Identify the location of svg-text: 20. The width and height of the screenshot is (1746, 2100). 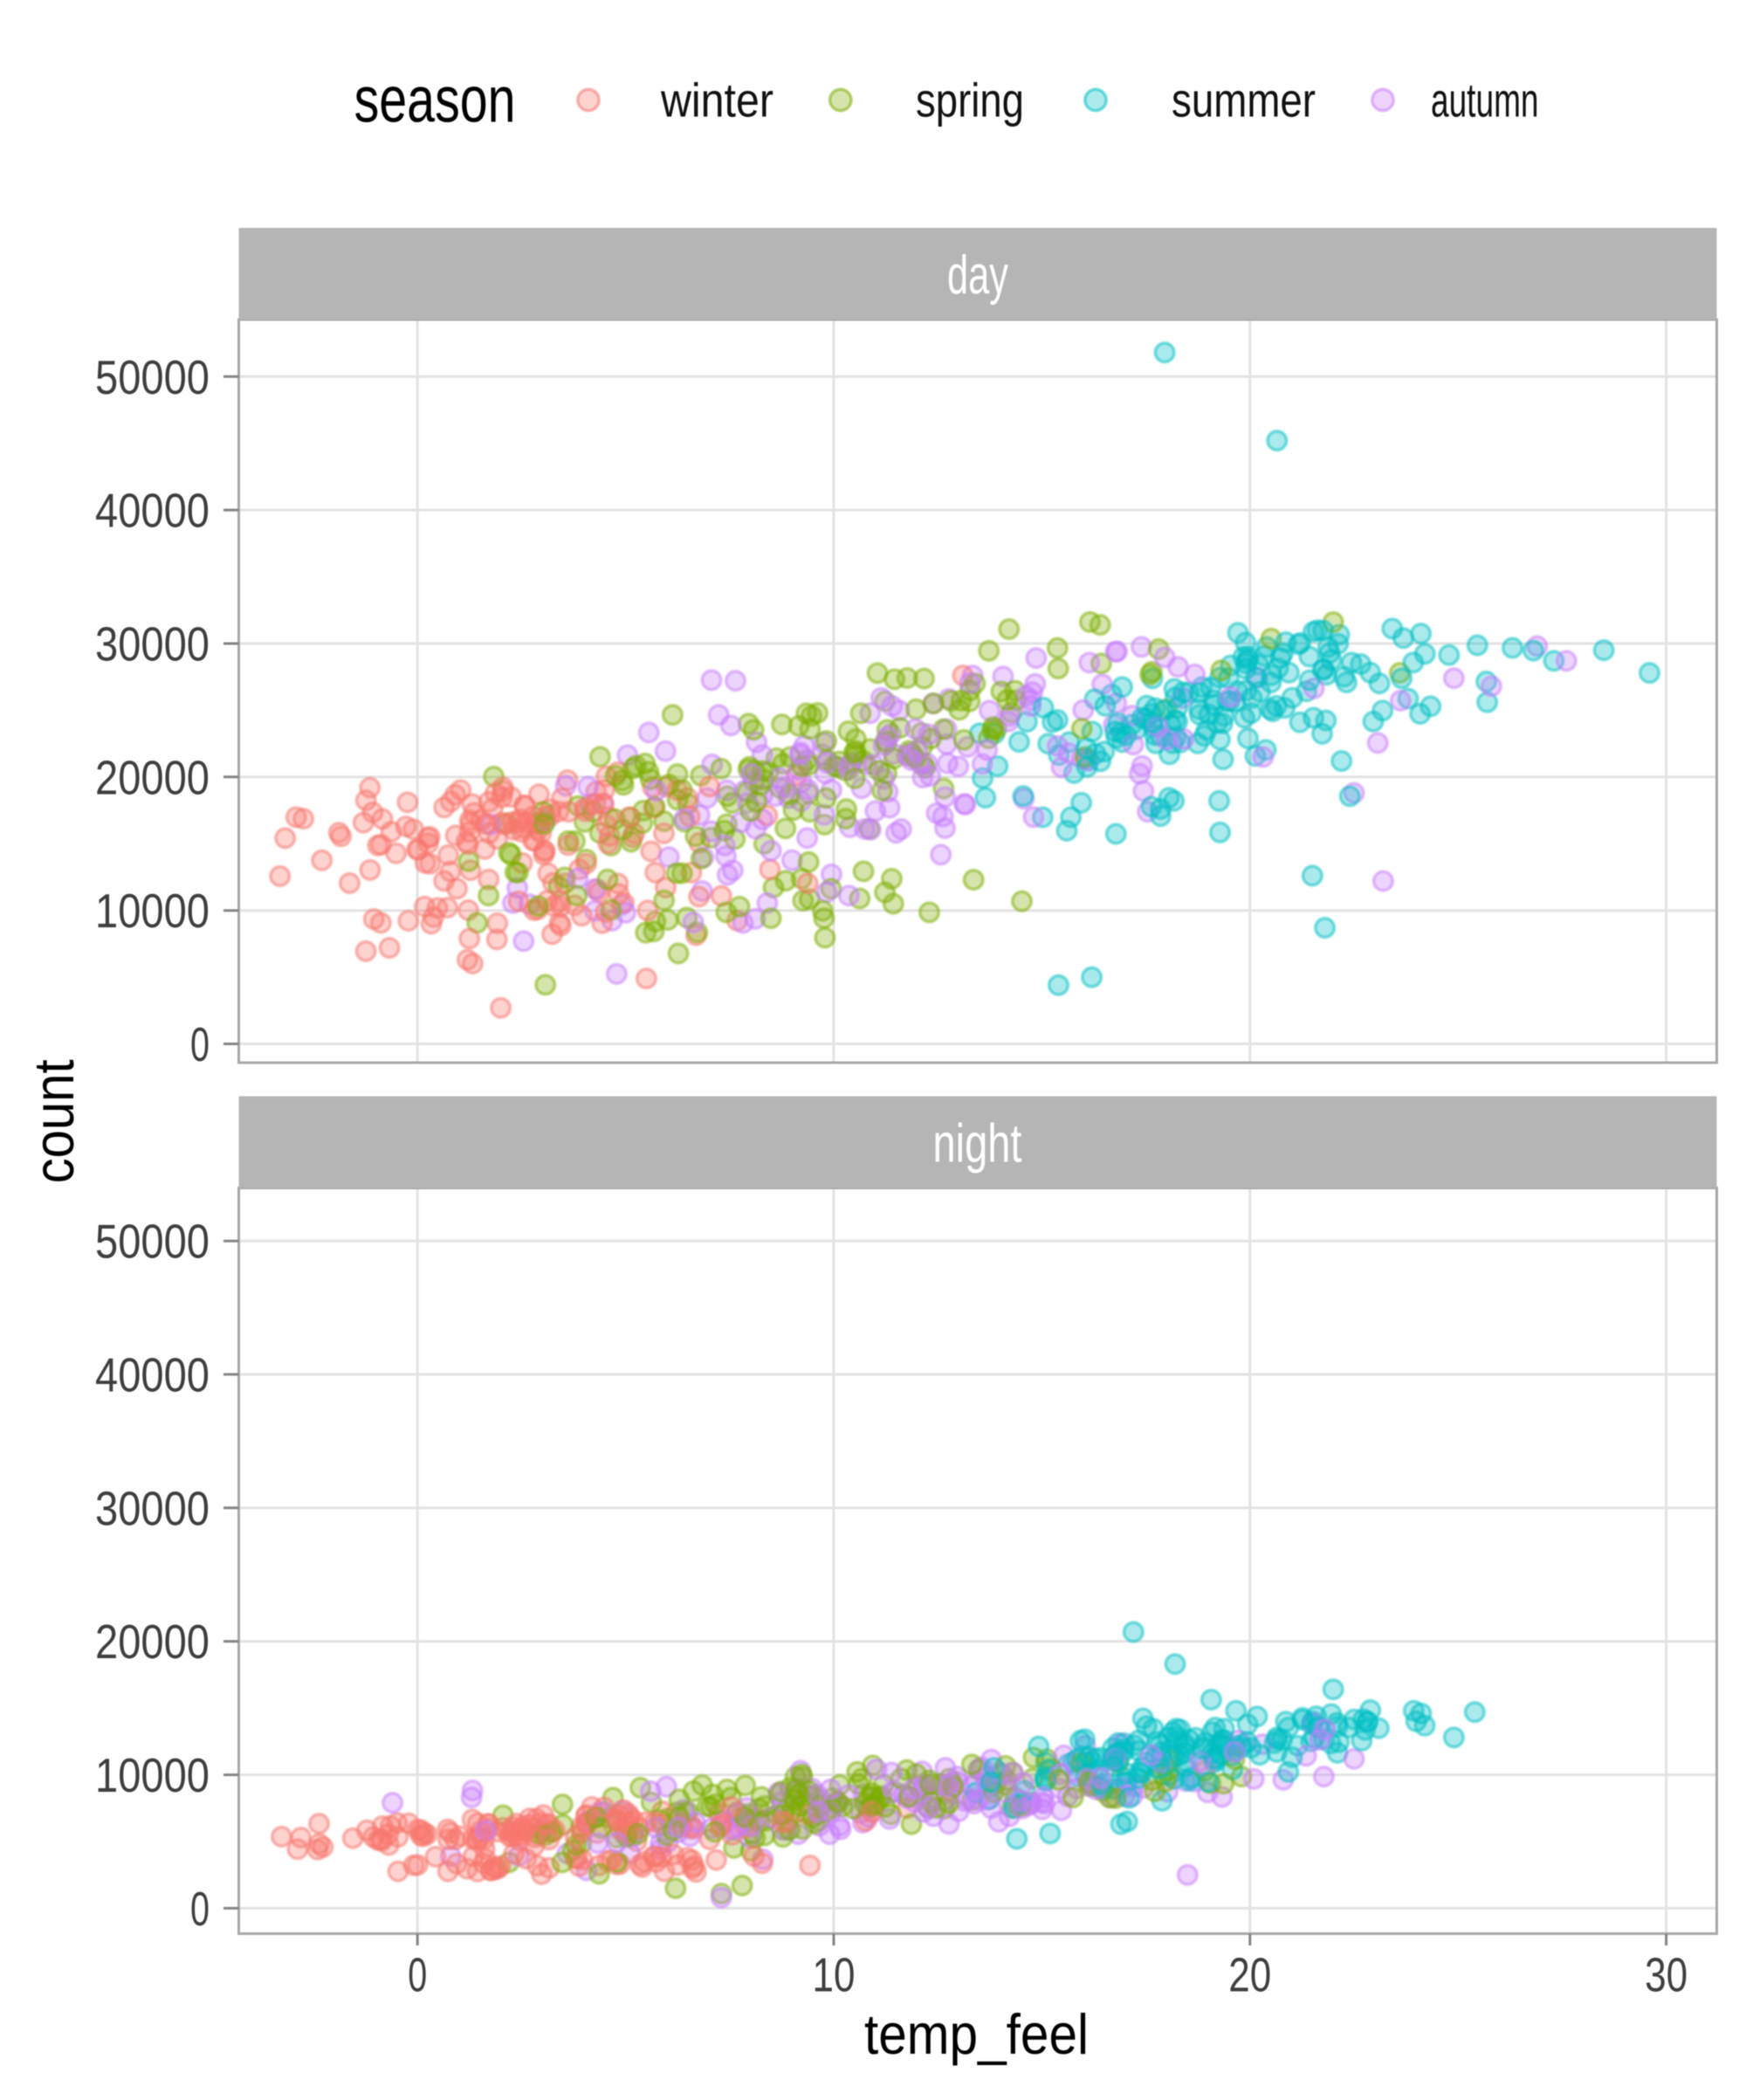
(1249, 1975).